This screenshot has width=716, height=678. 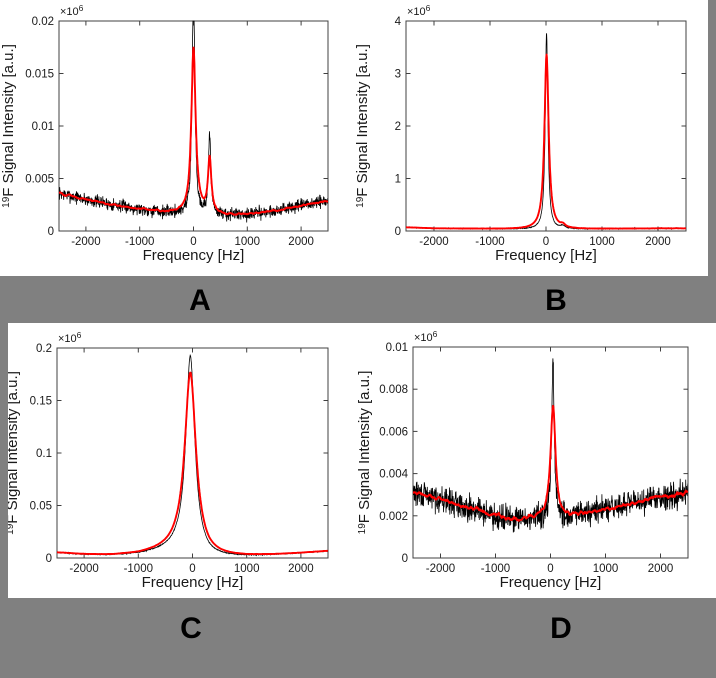 I want to click on y-tick-label: 4, so click(x=398, y=22).